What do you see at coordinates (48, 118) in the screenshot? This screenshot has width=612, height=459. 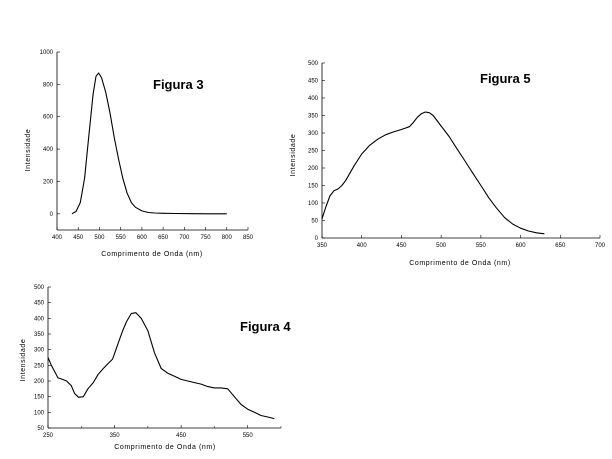 I see `y-tick-label: 600` at bounding box center [48, 118].